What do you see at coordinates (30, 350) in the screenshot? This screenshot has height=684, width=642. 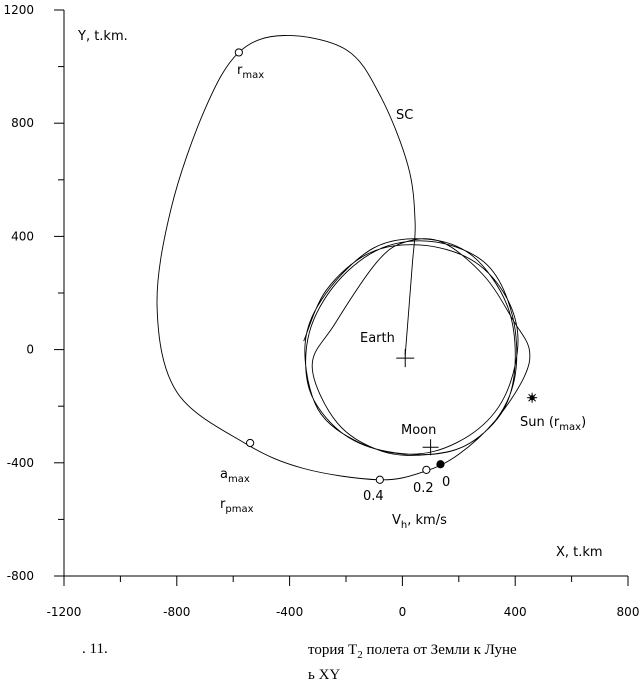 I see `y-tick-label: 0` at bounding box center [30, 350].